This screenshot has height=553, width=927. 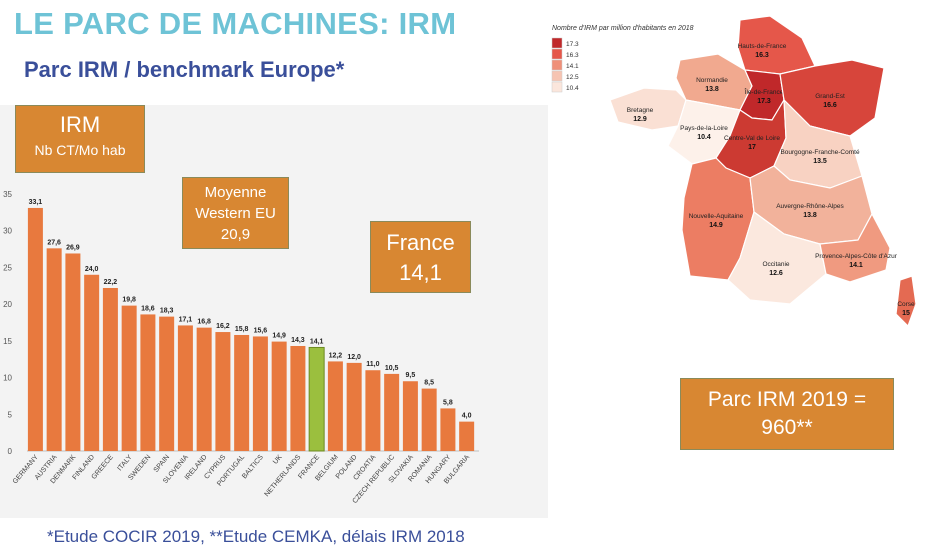 I want to click on bar-value-label: 24,0, so click(x=92, y=269).